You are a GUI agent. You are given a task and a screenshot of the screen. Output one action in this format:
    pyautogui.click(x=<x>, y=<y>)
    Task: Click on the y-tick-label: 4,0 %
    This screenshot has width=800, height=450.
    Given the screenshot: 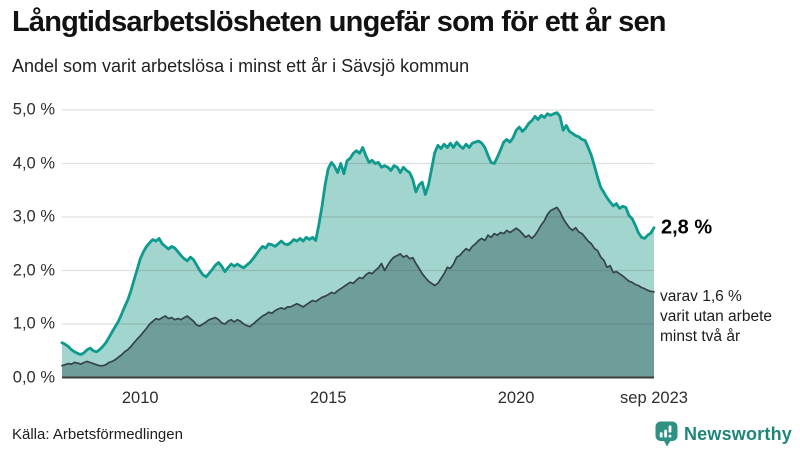 What is the action you would take?
    pyautogui.click(x=33, y=163)
    